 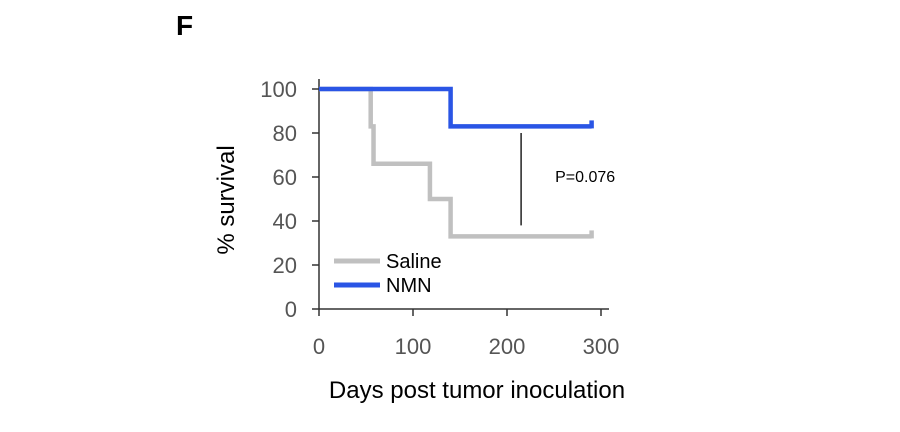 I want to click on y-tick-label: 60, so click(x=285, y=177).